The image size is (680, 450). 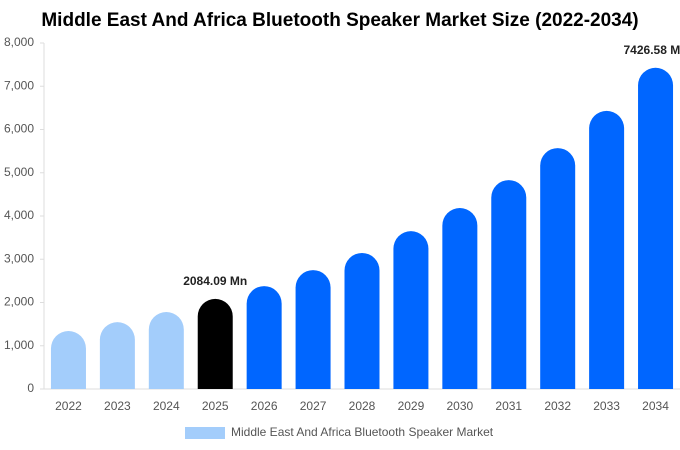 What do you see at coordinates (557, 406) in the screenshot?
I see `x-tick-label: 2032` at bounding box center [557, 406].